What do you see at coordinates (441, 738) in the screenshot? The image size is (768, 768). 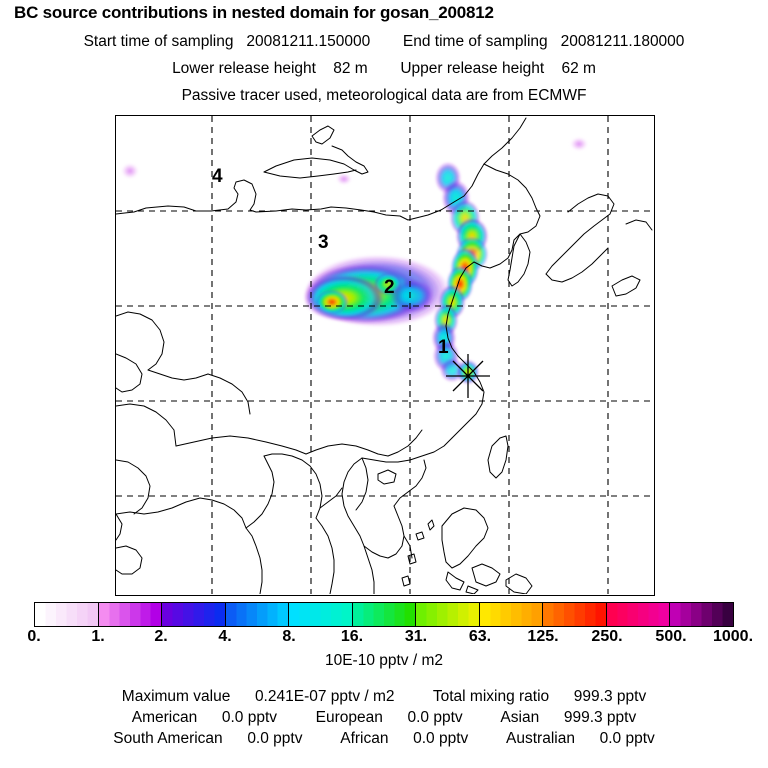 I see `region-value-african: 0.0 pptv` at bounding box center [441, 738].